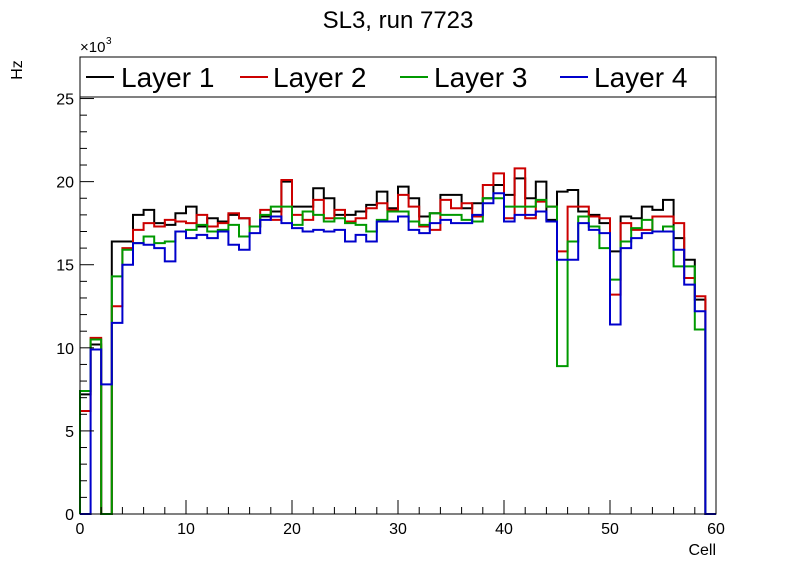 Image resolution: width=796 pixels, height=572 pixels. What do you see at coordinates (65, 183) in the screenshot?
I see `y-tick-label: 20` at bounding box center [65, 183].